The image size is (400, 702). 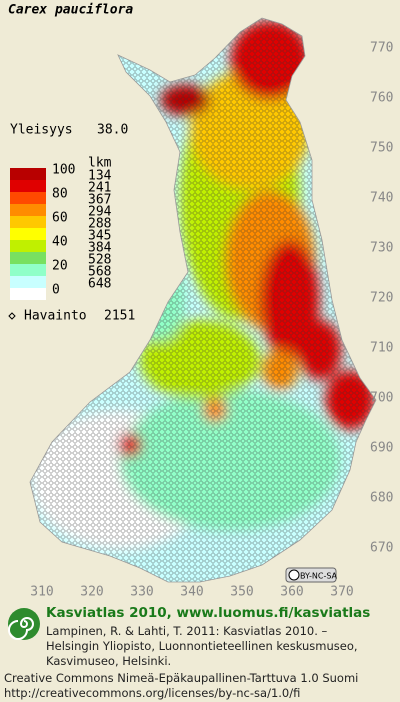 I want to click on count-header: lkm, so click(x=100, y=163).